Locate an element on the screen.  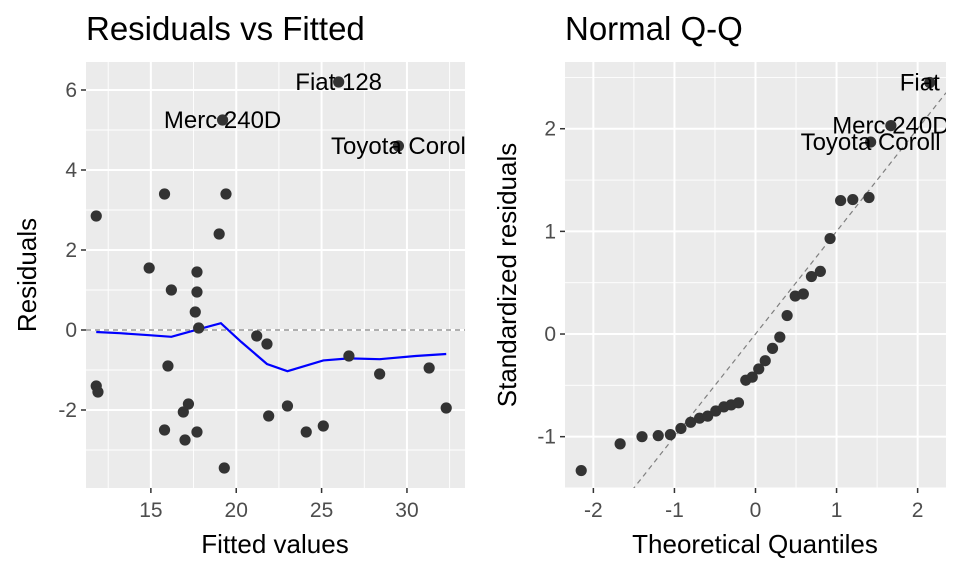
x-tick-label: 25 is located at coordinates (321, 510).